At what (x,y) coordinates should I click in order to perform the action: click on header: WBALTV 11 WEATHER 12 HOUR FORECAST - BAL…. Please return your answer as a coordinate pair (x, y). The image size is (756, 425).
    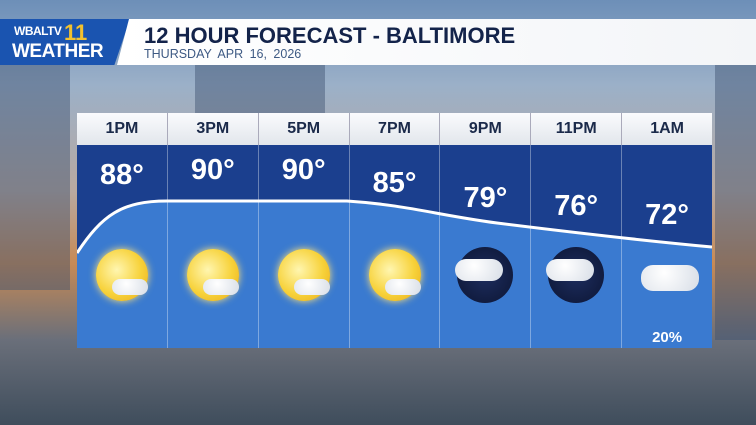
    Looking at the image, I should click on (378, 42).